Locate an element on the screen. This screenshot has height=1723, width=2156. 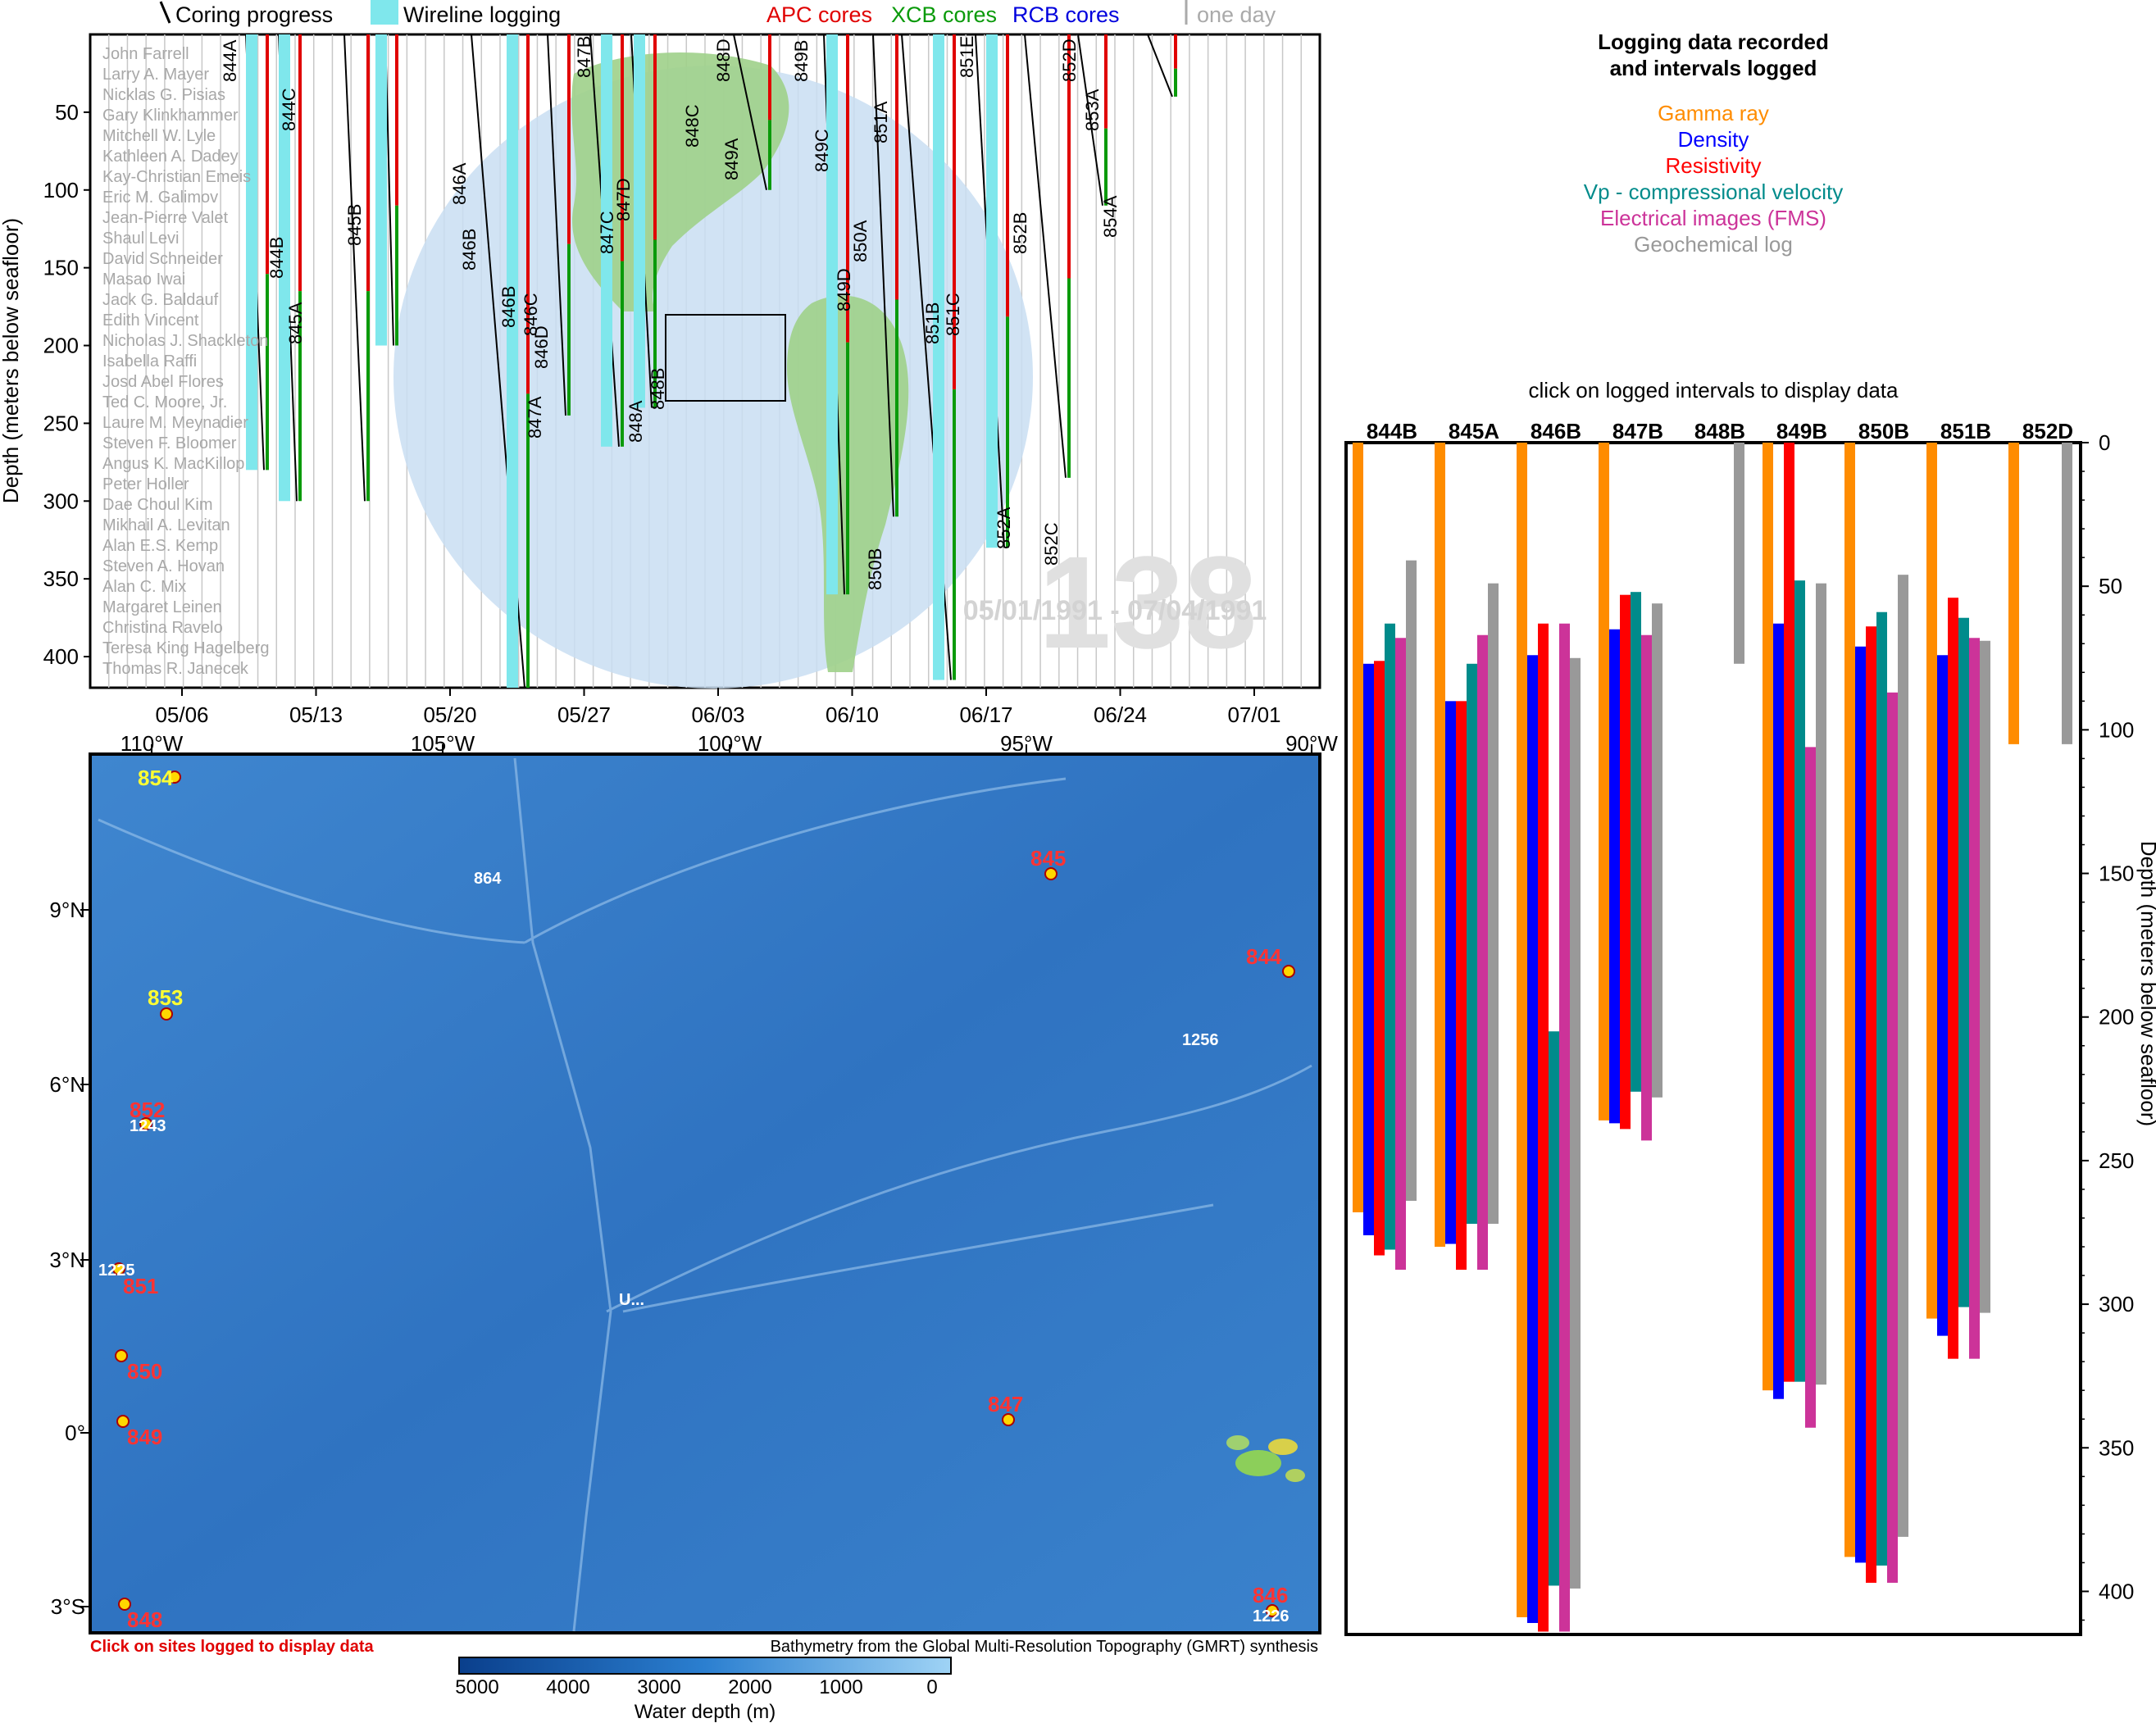
site-label-844: 844 is located at coordinates (1264, 957).